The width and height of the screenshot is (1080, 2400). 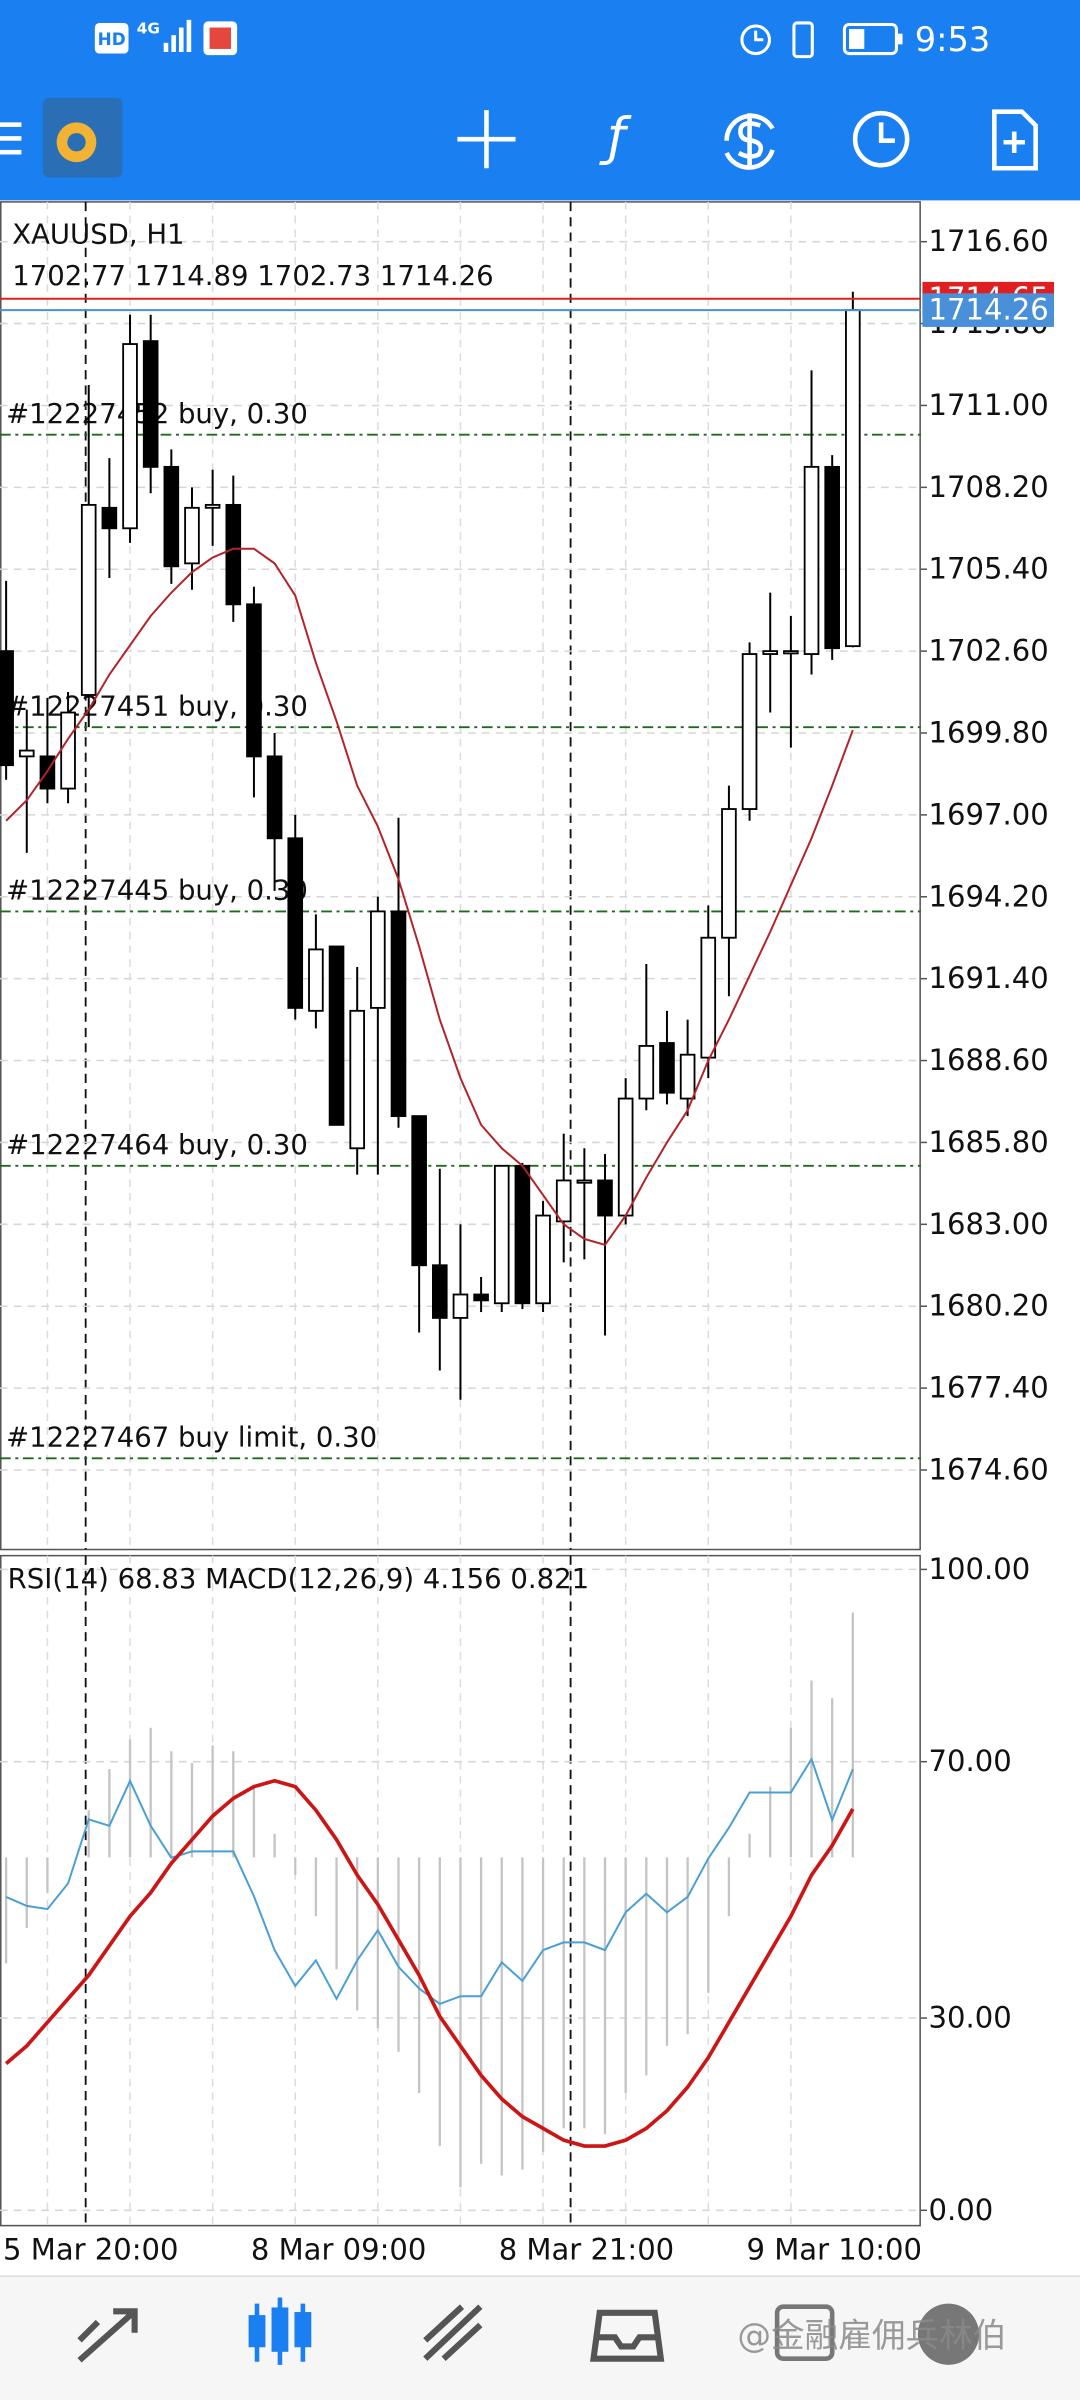 I want to click on timeframe-button, so click(x=881, y=139).